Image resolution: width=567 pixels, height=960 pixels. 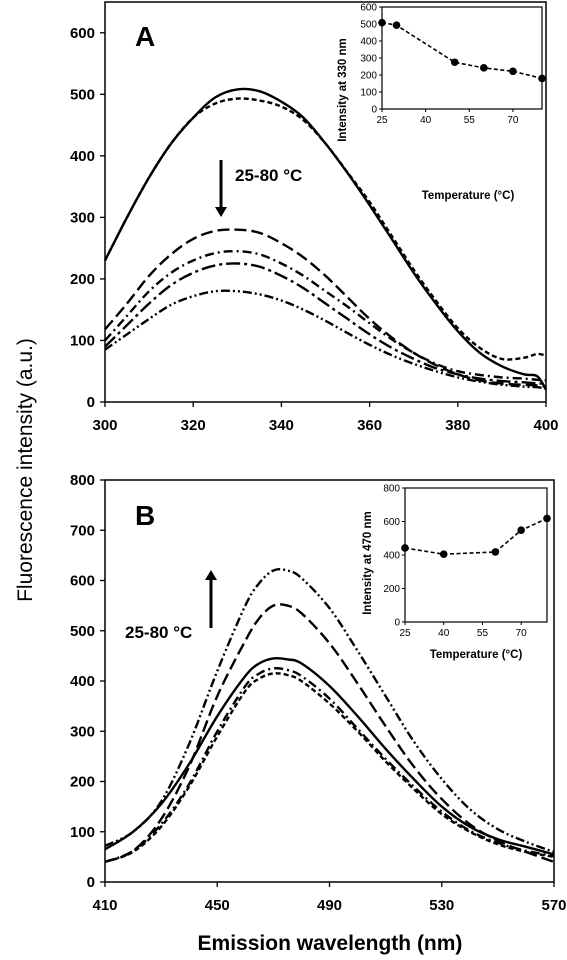 What do you see at coordinates (369, 425) in the screenshot?
I see `panel-a-xtick-label: 360` at bounding box center [369, 425].